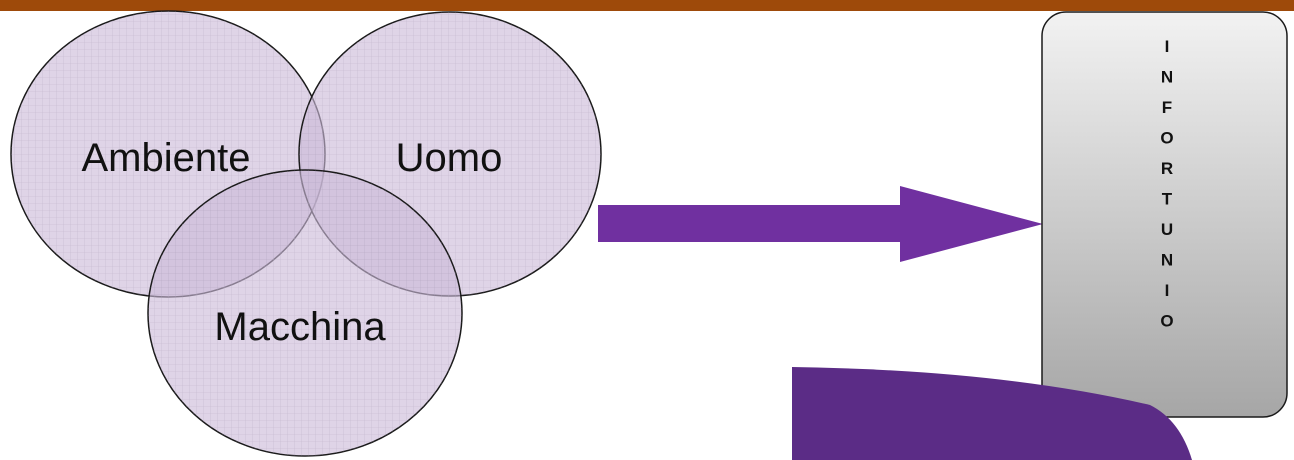  I want to click on curved-arrow-icon, so click(992, 413).